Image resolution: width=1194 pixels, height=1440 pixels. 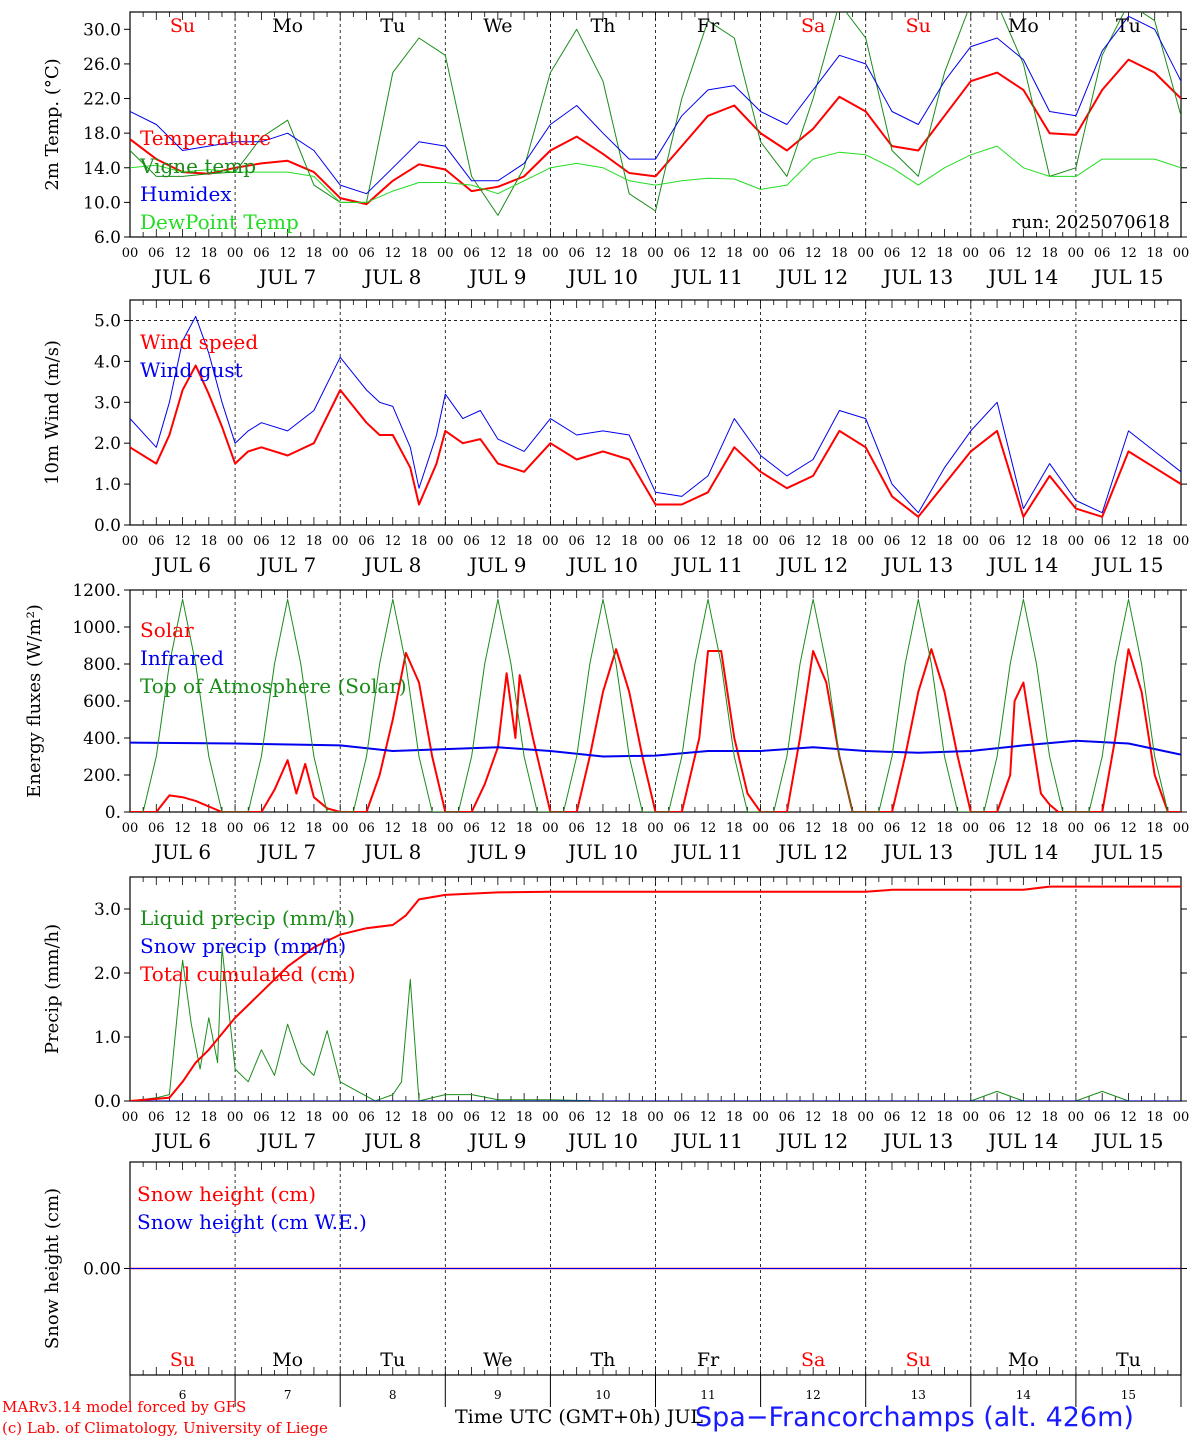 I want to click on y-tick-label: 400., so click(x=102, y=739).